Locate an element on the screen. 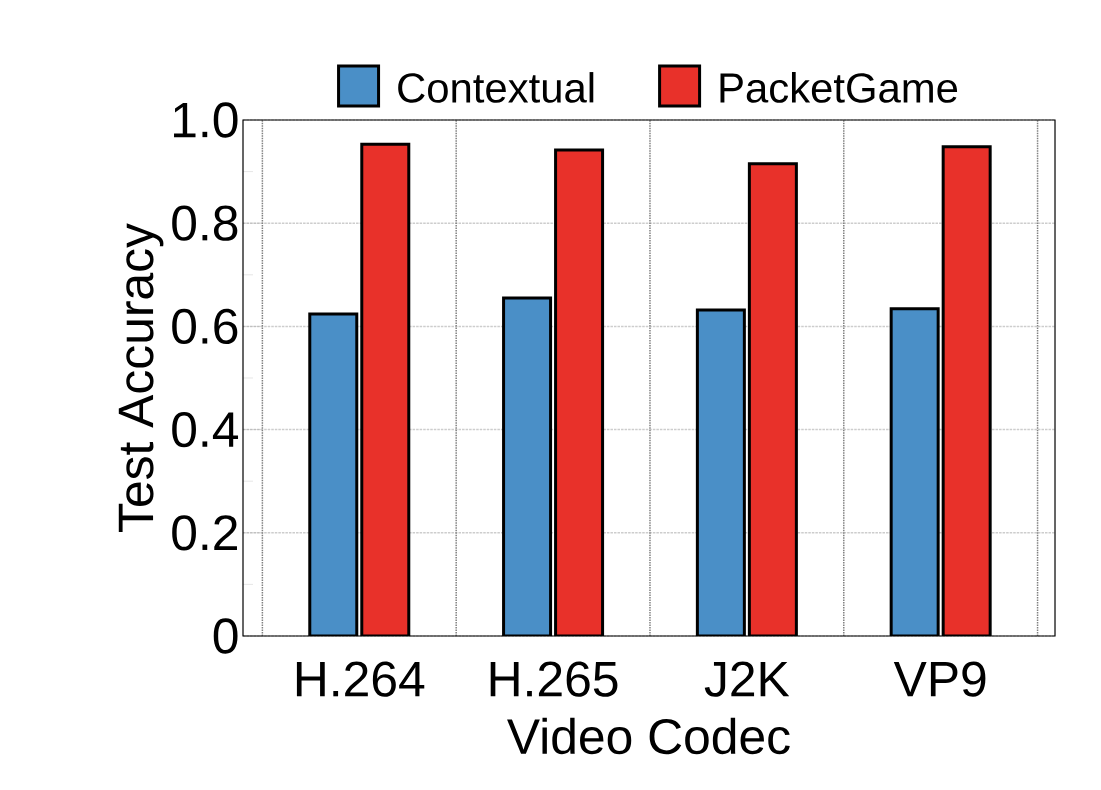 This screenshot has height=790, width=1101. y-tick-label: 0.4 is located at coordinates (205, 429).